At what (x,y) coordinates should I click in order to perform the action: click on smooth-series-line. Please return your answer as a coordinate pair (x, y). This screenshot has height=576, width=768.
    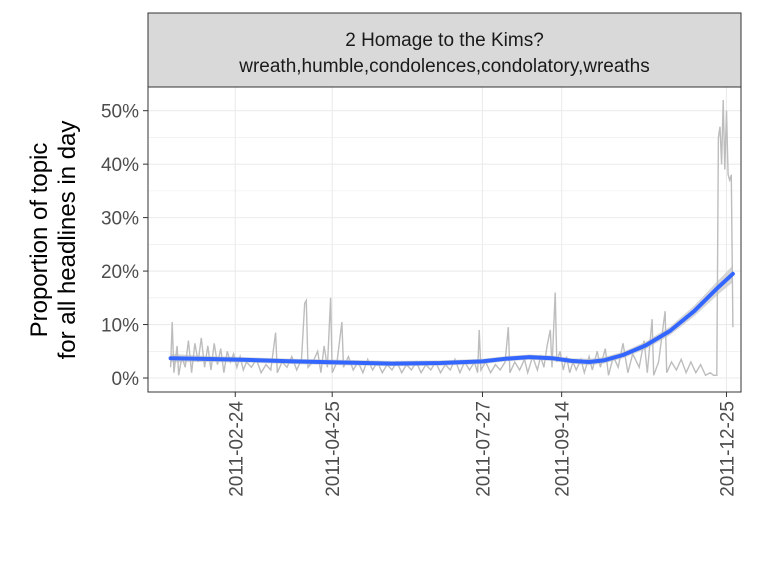
    Looking at the image, I should click on (451, 318).